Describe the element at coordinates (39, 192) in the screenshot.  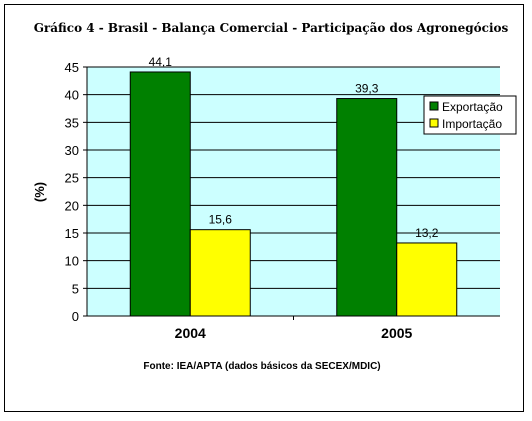
I see `y-axis-label: (%)` at that location.